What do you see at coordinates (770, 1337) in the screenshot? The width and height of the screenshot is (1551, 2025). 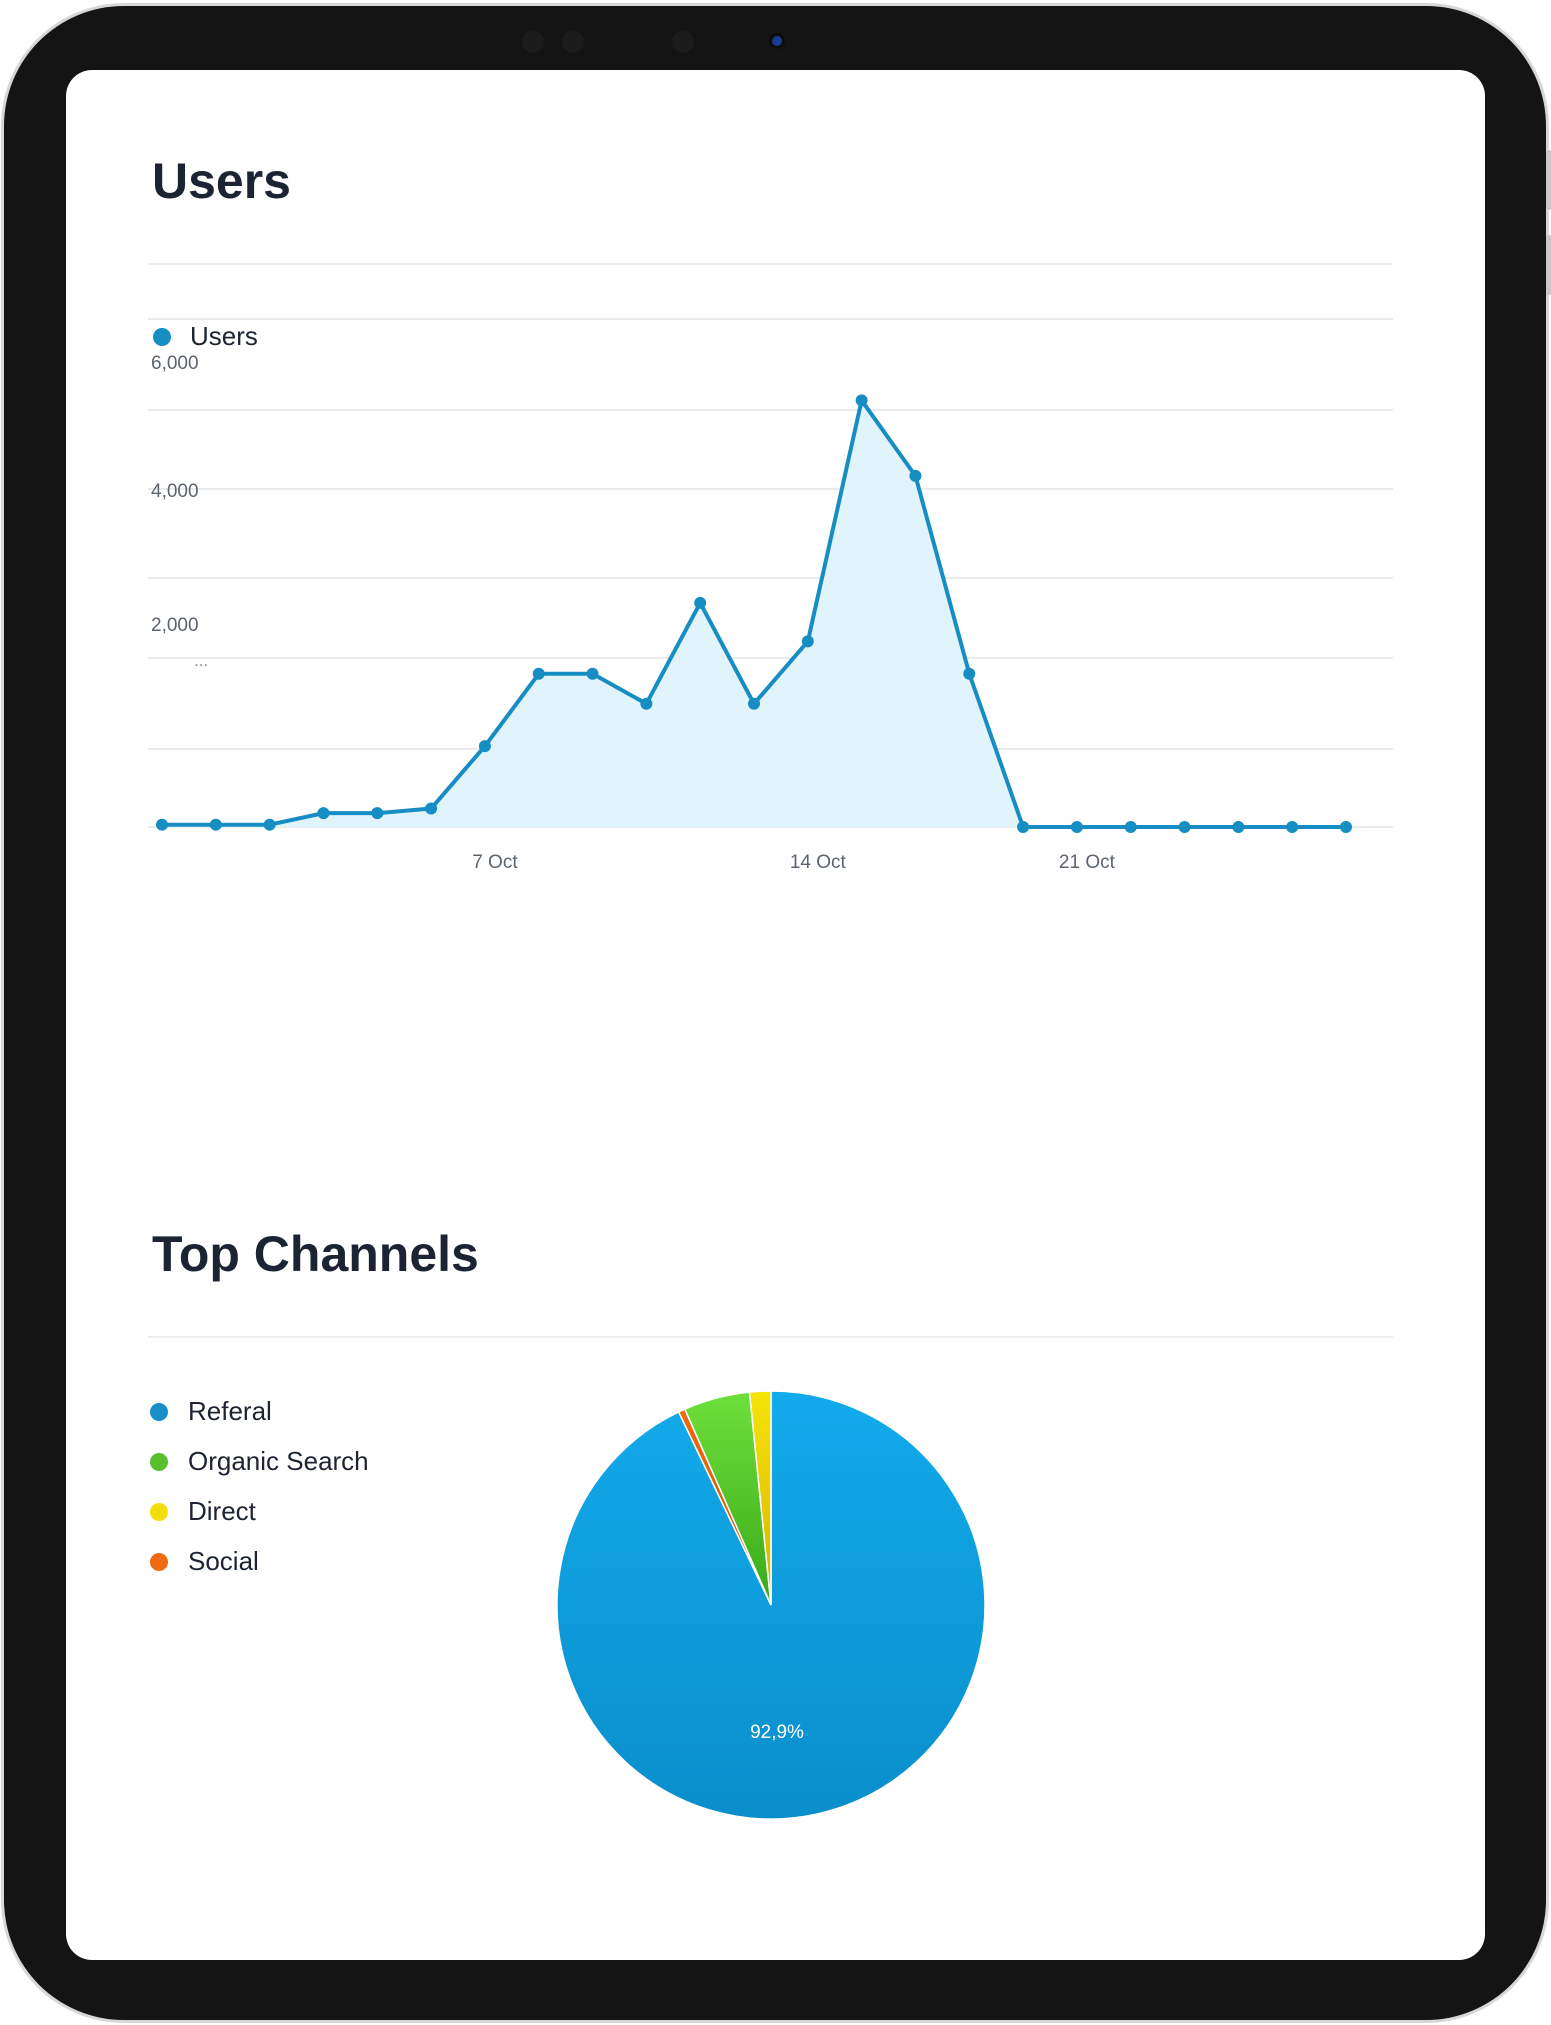 I see `top-channels-divider` at bounding box center [770, 1337].